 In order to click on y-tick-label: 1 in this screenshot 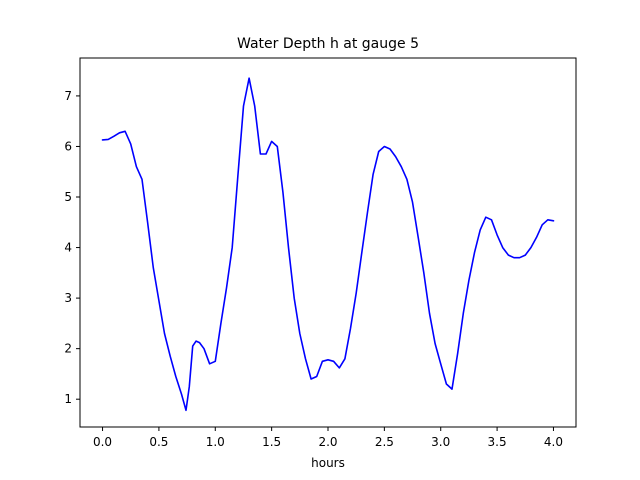, I will do `click(68, 399)`.